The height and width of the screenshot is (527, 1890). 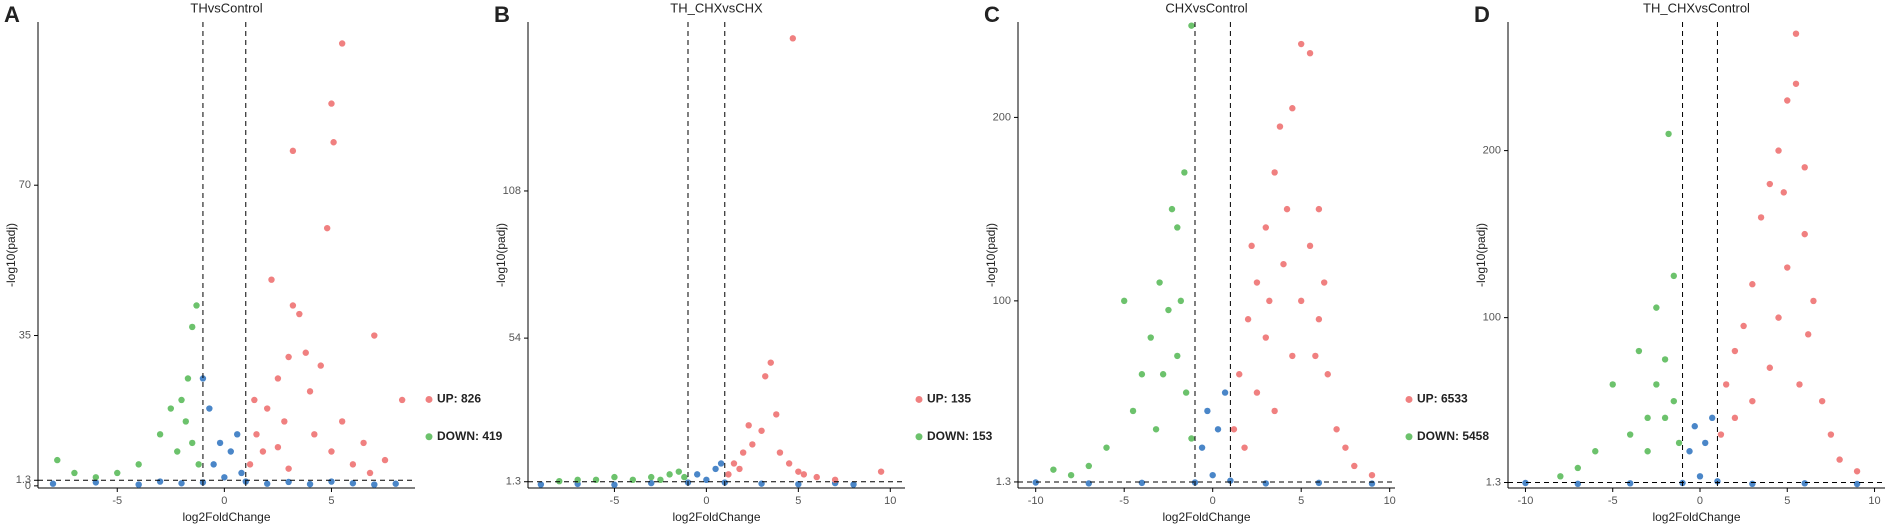 I want to click on chart-title: THvsControl, so click(x=226, y=7).